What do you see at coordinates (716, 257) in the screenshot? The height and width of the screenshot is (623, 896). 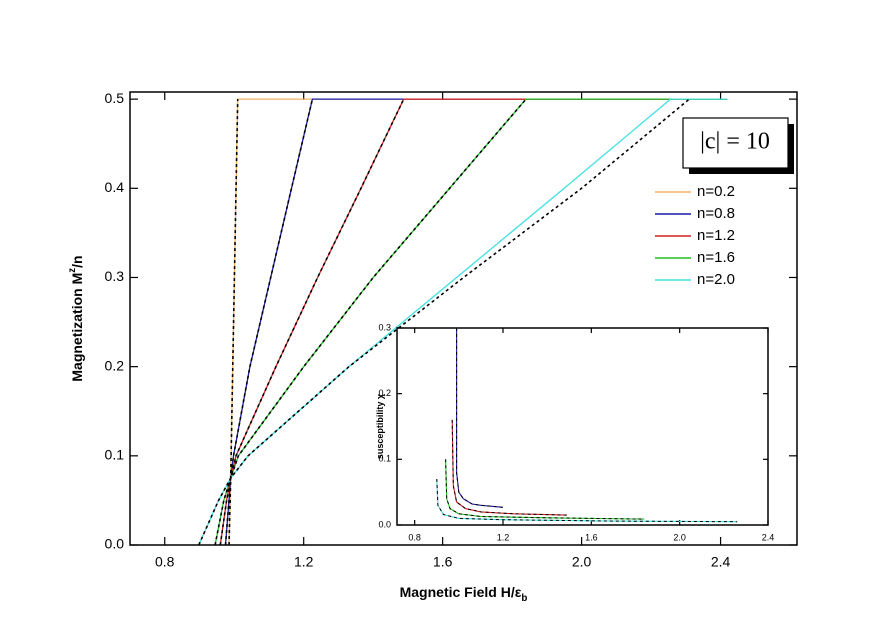 I see `legend-label: n=1.6` at bounding box center [716, 257].